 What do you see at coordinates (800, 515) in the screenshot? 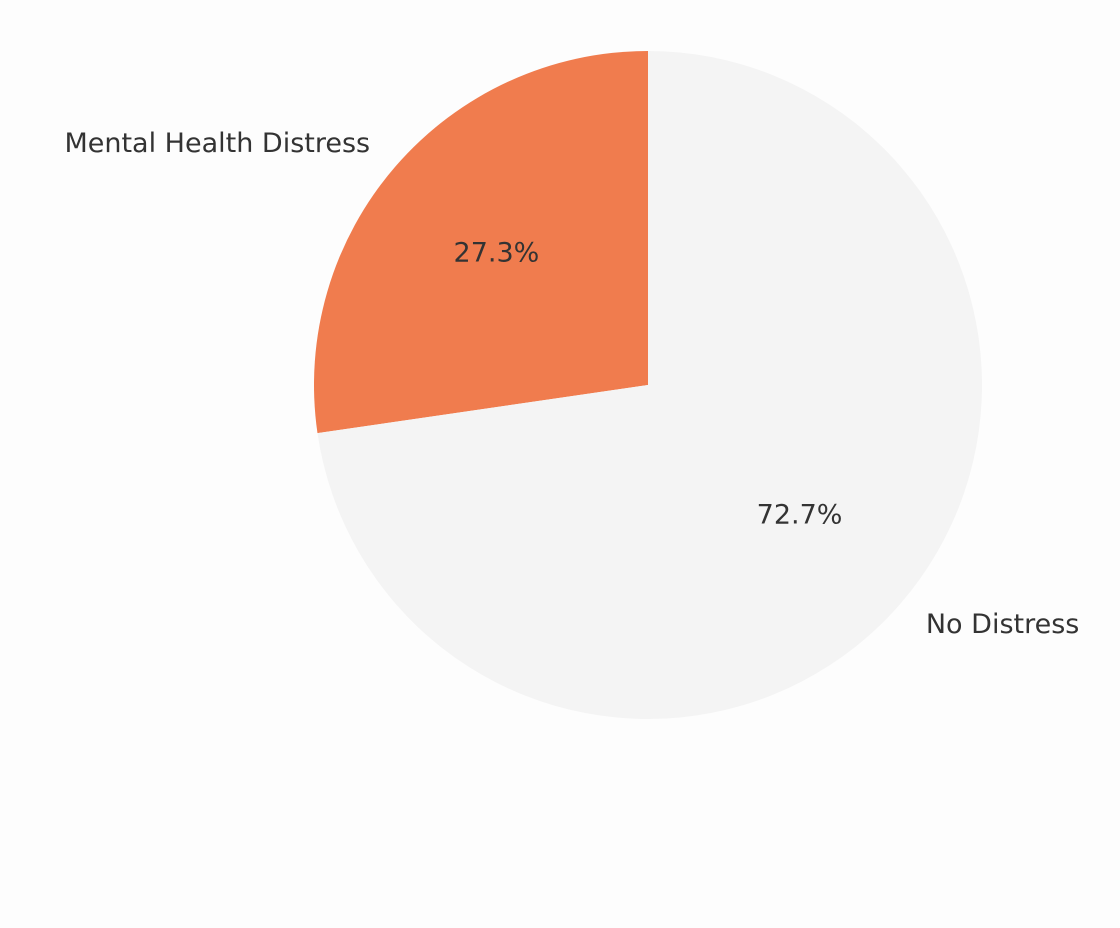
I see `slice-percent-label-1: 72.7%` at bounding box center [800, 515].